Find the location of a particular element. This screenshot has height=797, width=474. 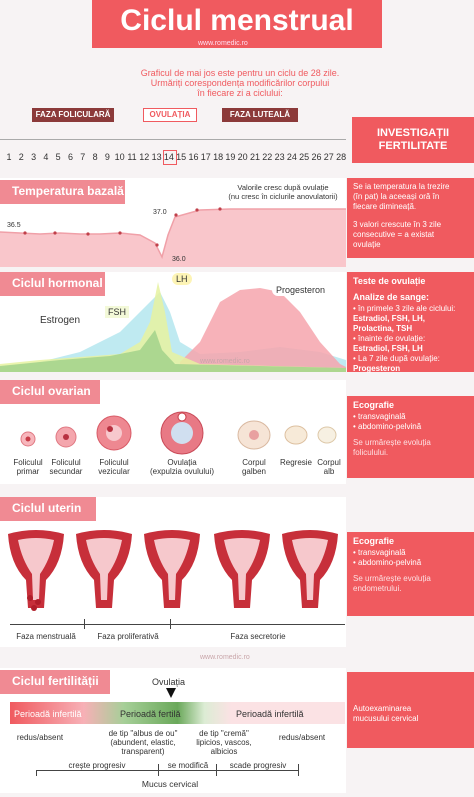

day-26: 26 is located at coordinates (316, 157).